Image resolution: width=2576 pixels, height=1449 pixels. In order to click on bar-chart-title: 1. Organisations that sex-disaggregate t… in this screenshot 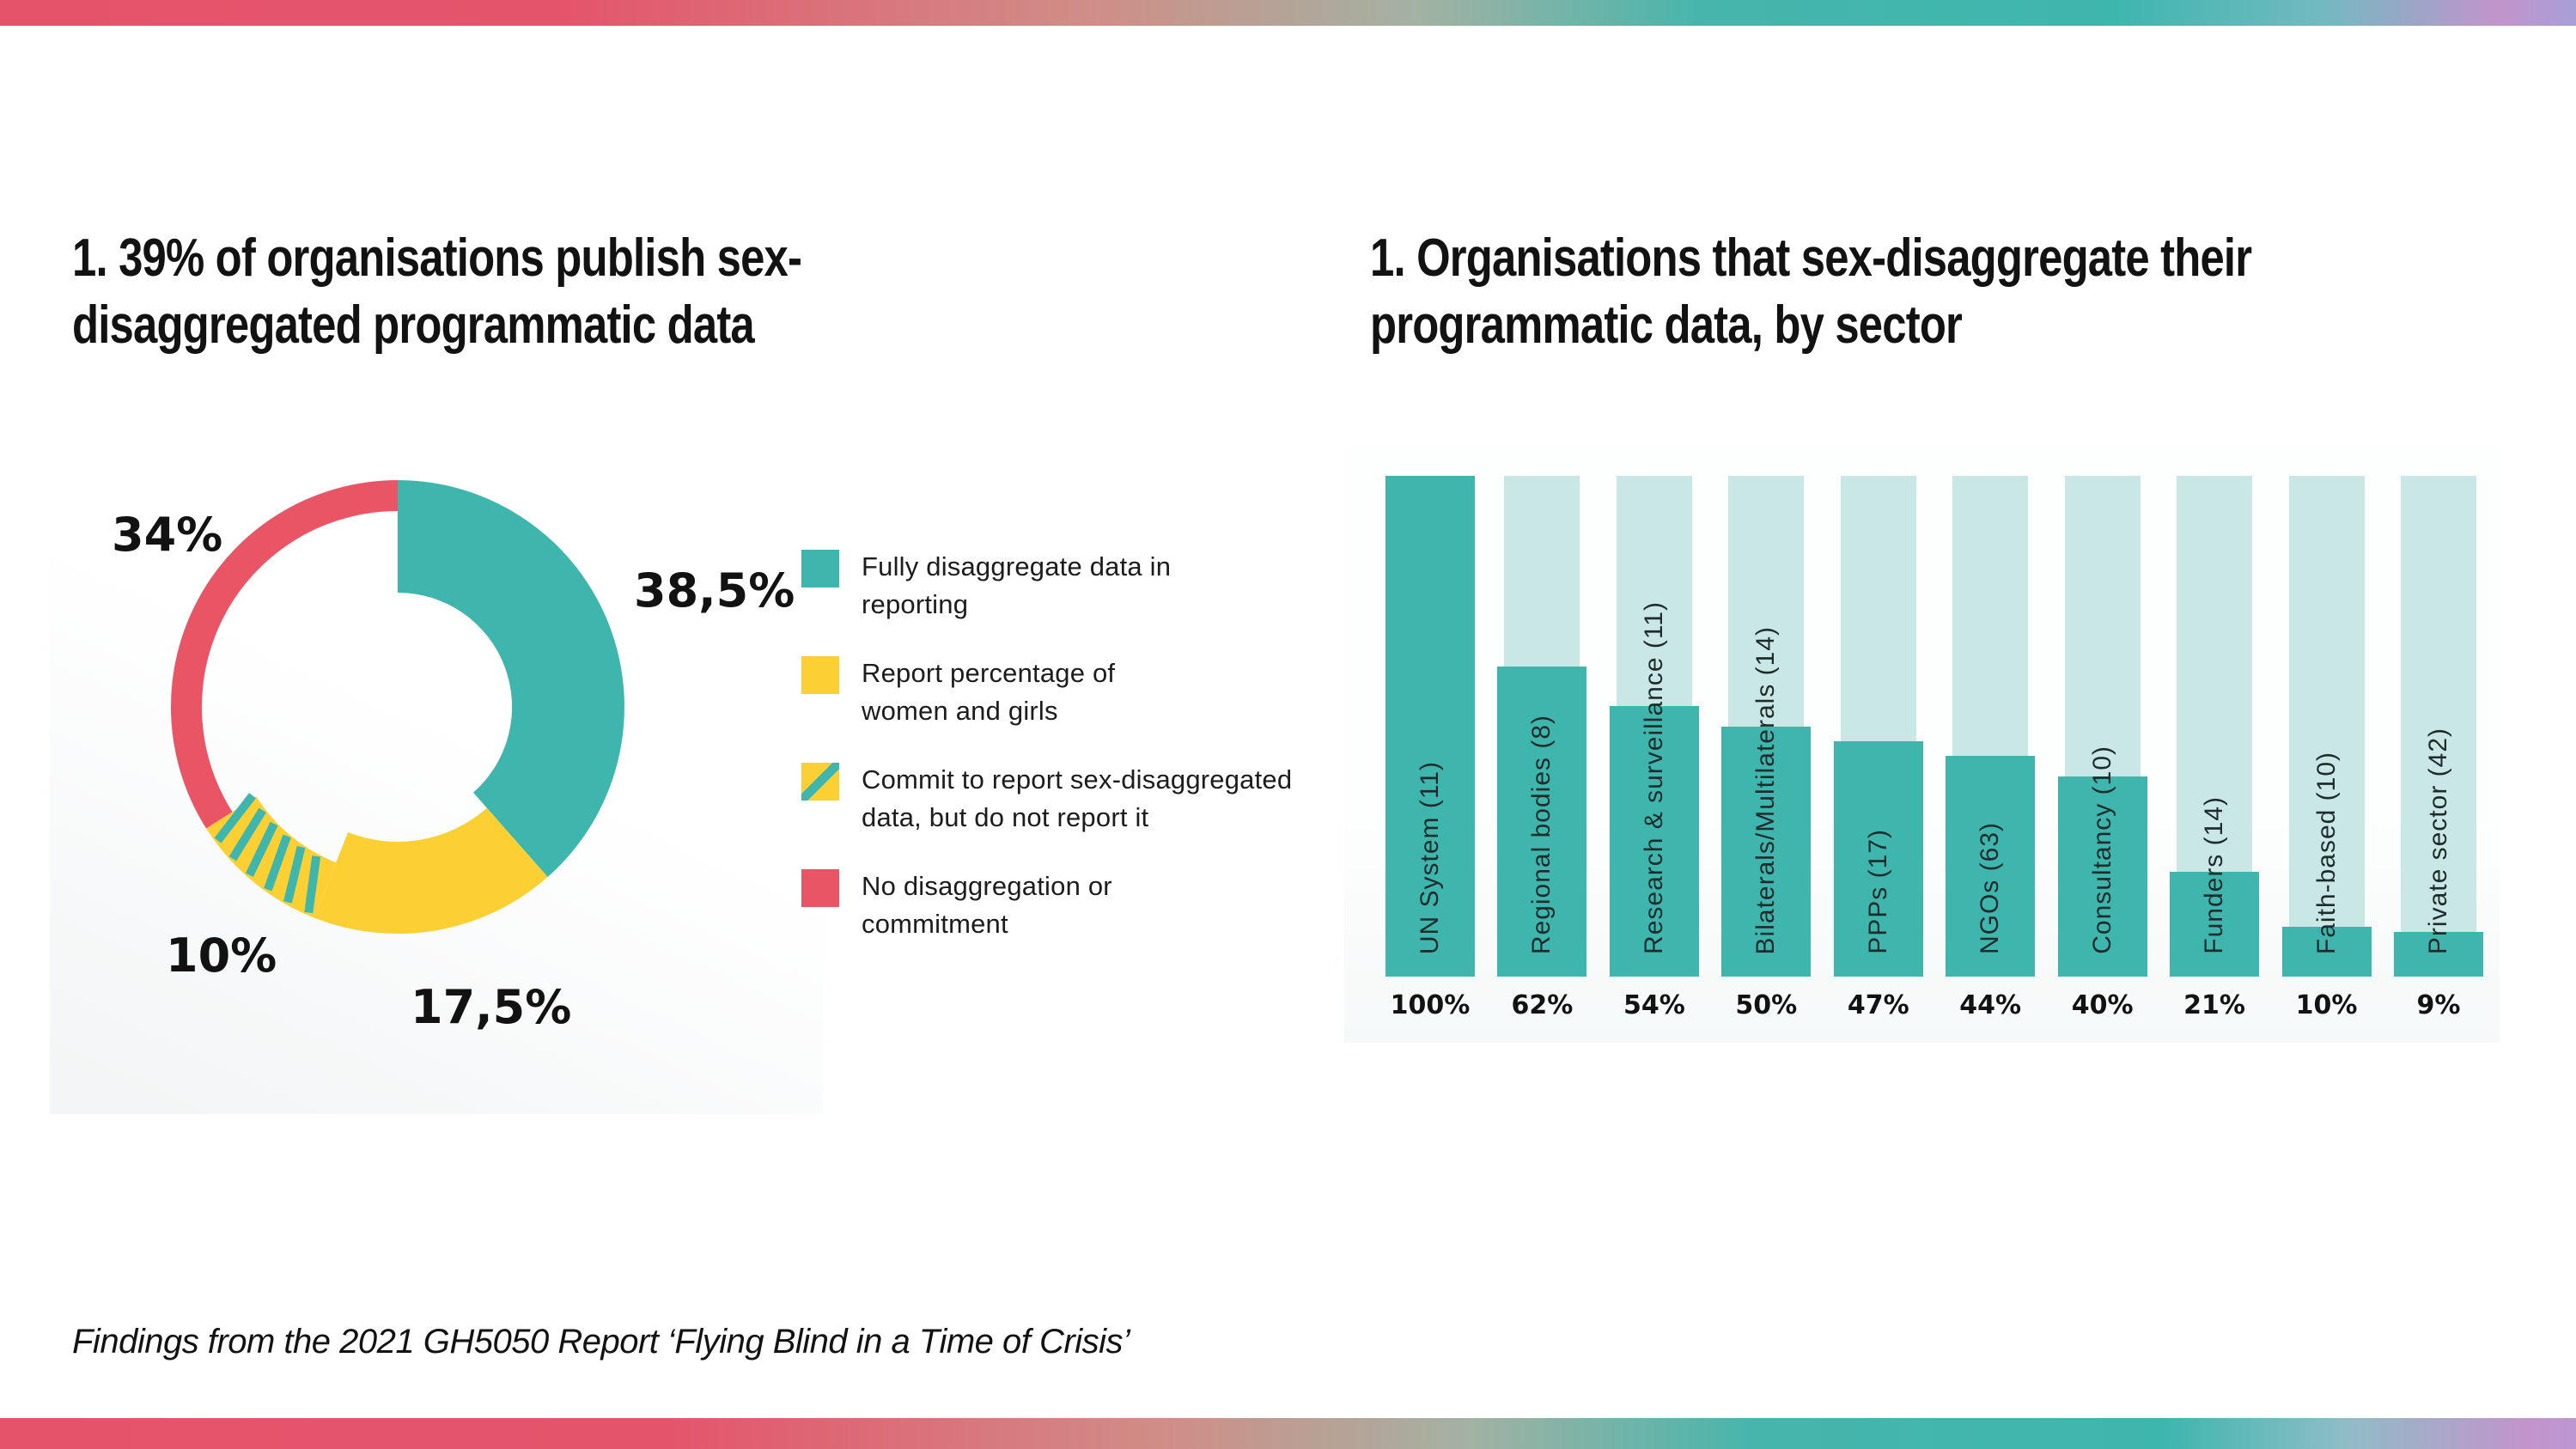, I will do `click(1811, 291)`.